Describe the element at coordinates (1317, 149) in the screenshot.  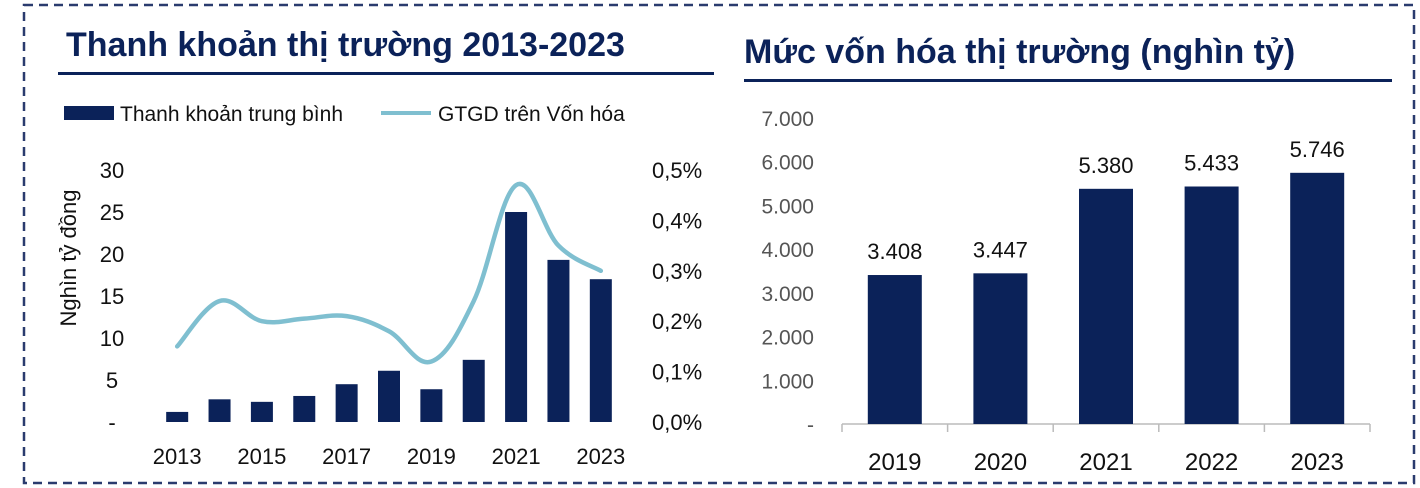
I see `data-label: 5.746` at that location.